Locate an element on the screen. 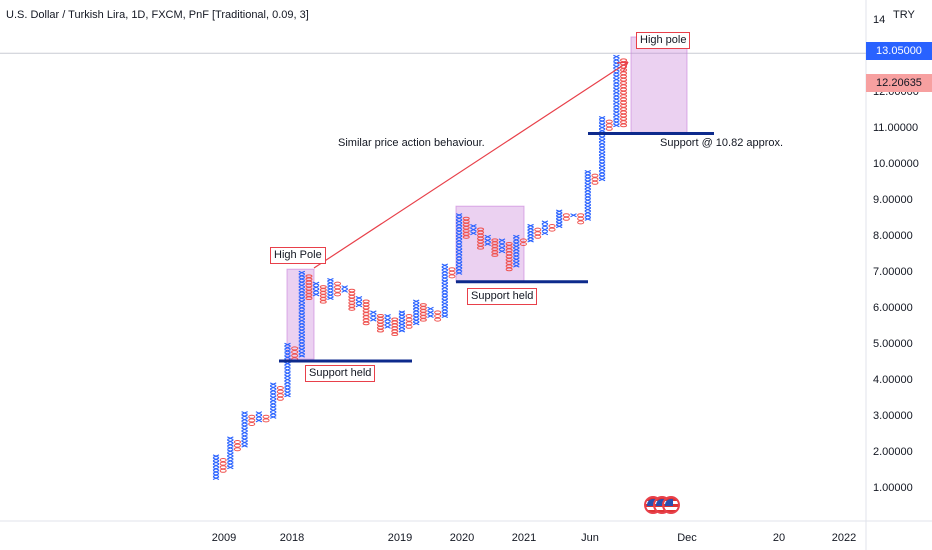 Image resolution: width=932 pixels, height=550 pixels. y-tick-label: 4.00000 is located at coordinates (893, 380).